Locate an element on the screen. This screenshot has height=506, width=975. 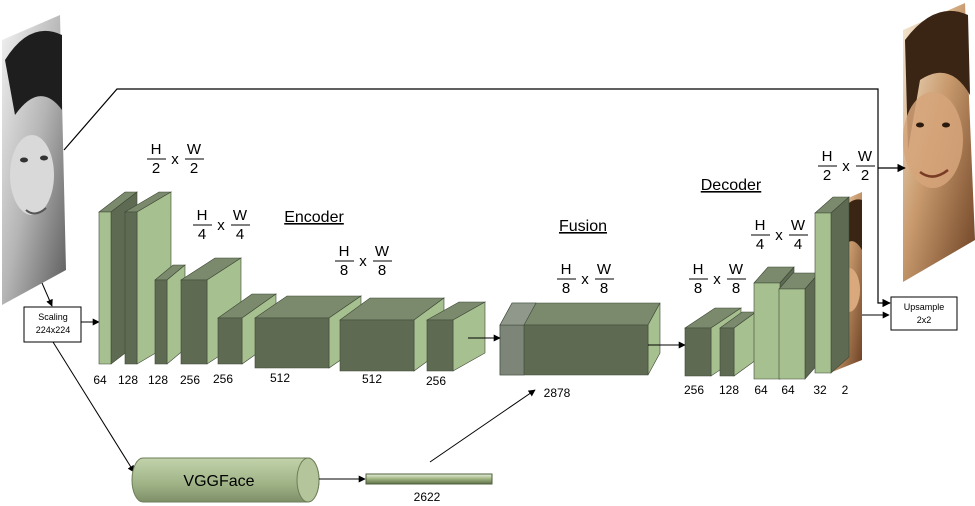
scaling-to-vgg-arrow is located at coordinates (93, 407).